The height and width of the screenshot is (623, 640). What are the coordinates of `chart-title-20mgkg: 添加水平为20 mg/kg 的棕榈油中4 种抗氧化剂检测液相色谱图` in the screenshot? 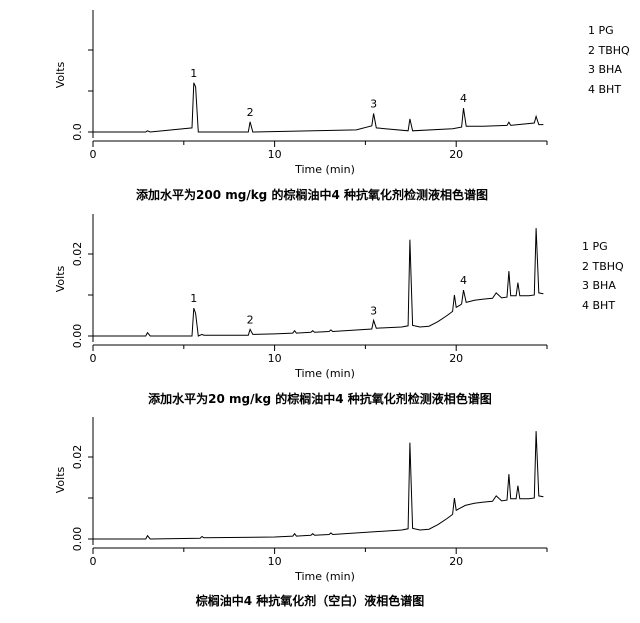 It's located at (320, 399).